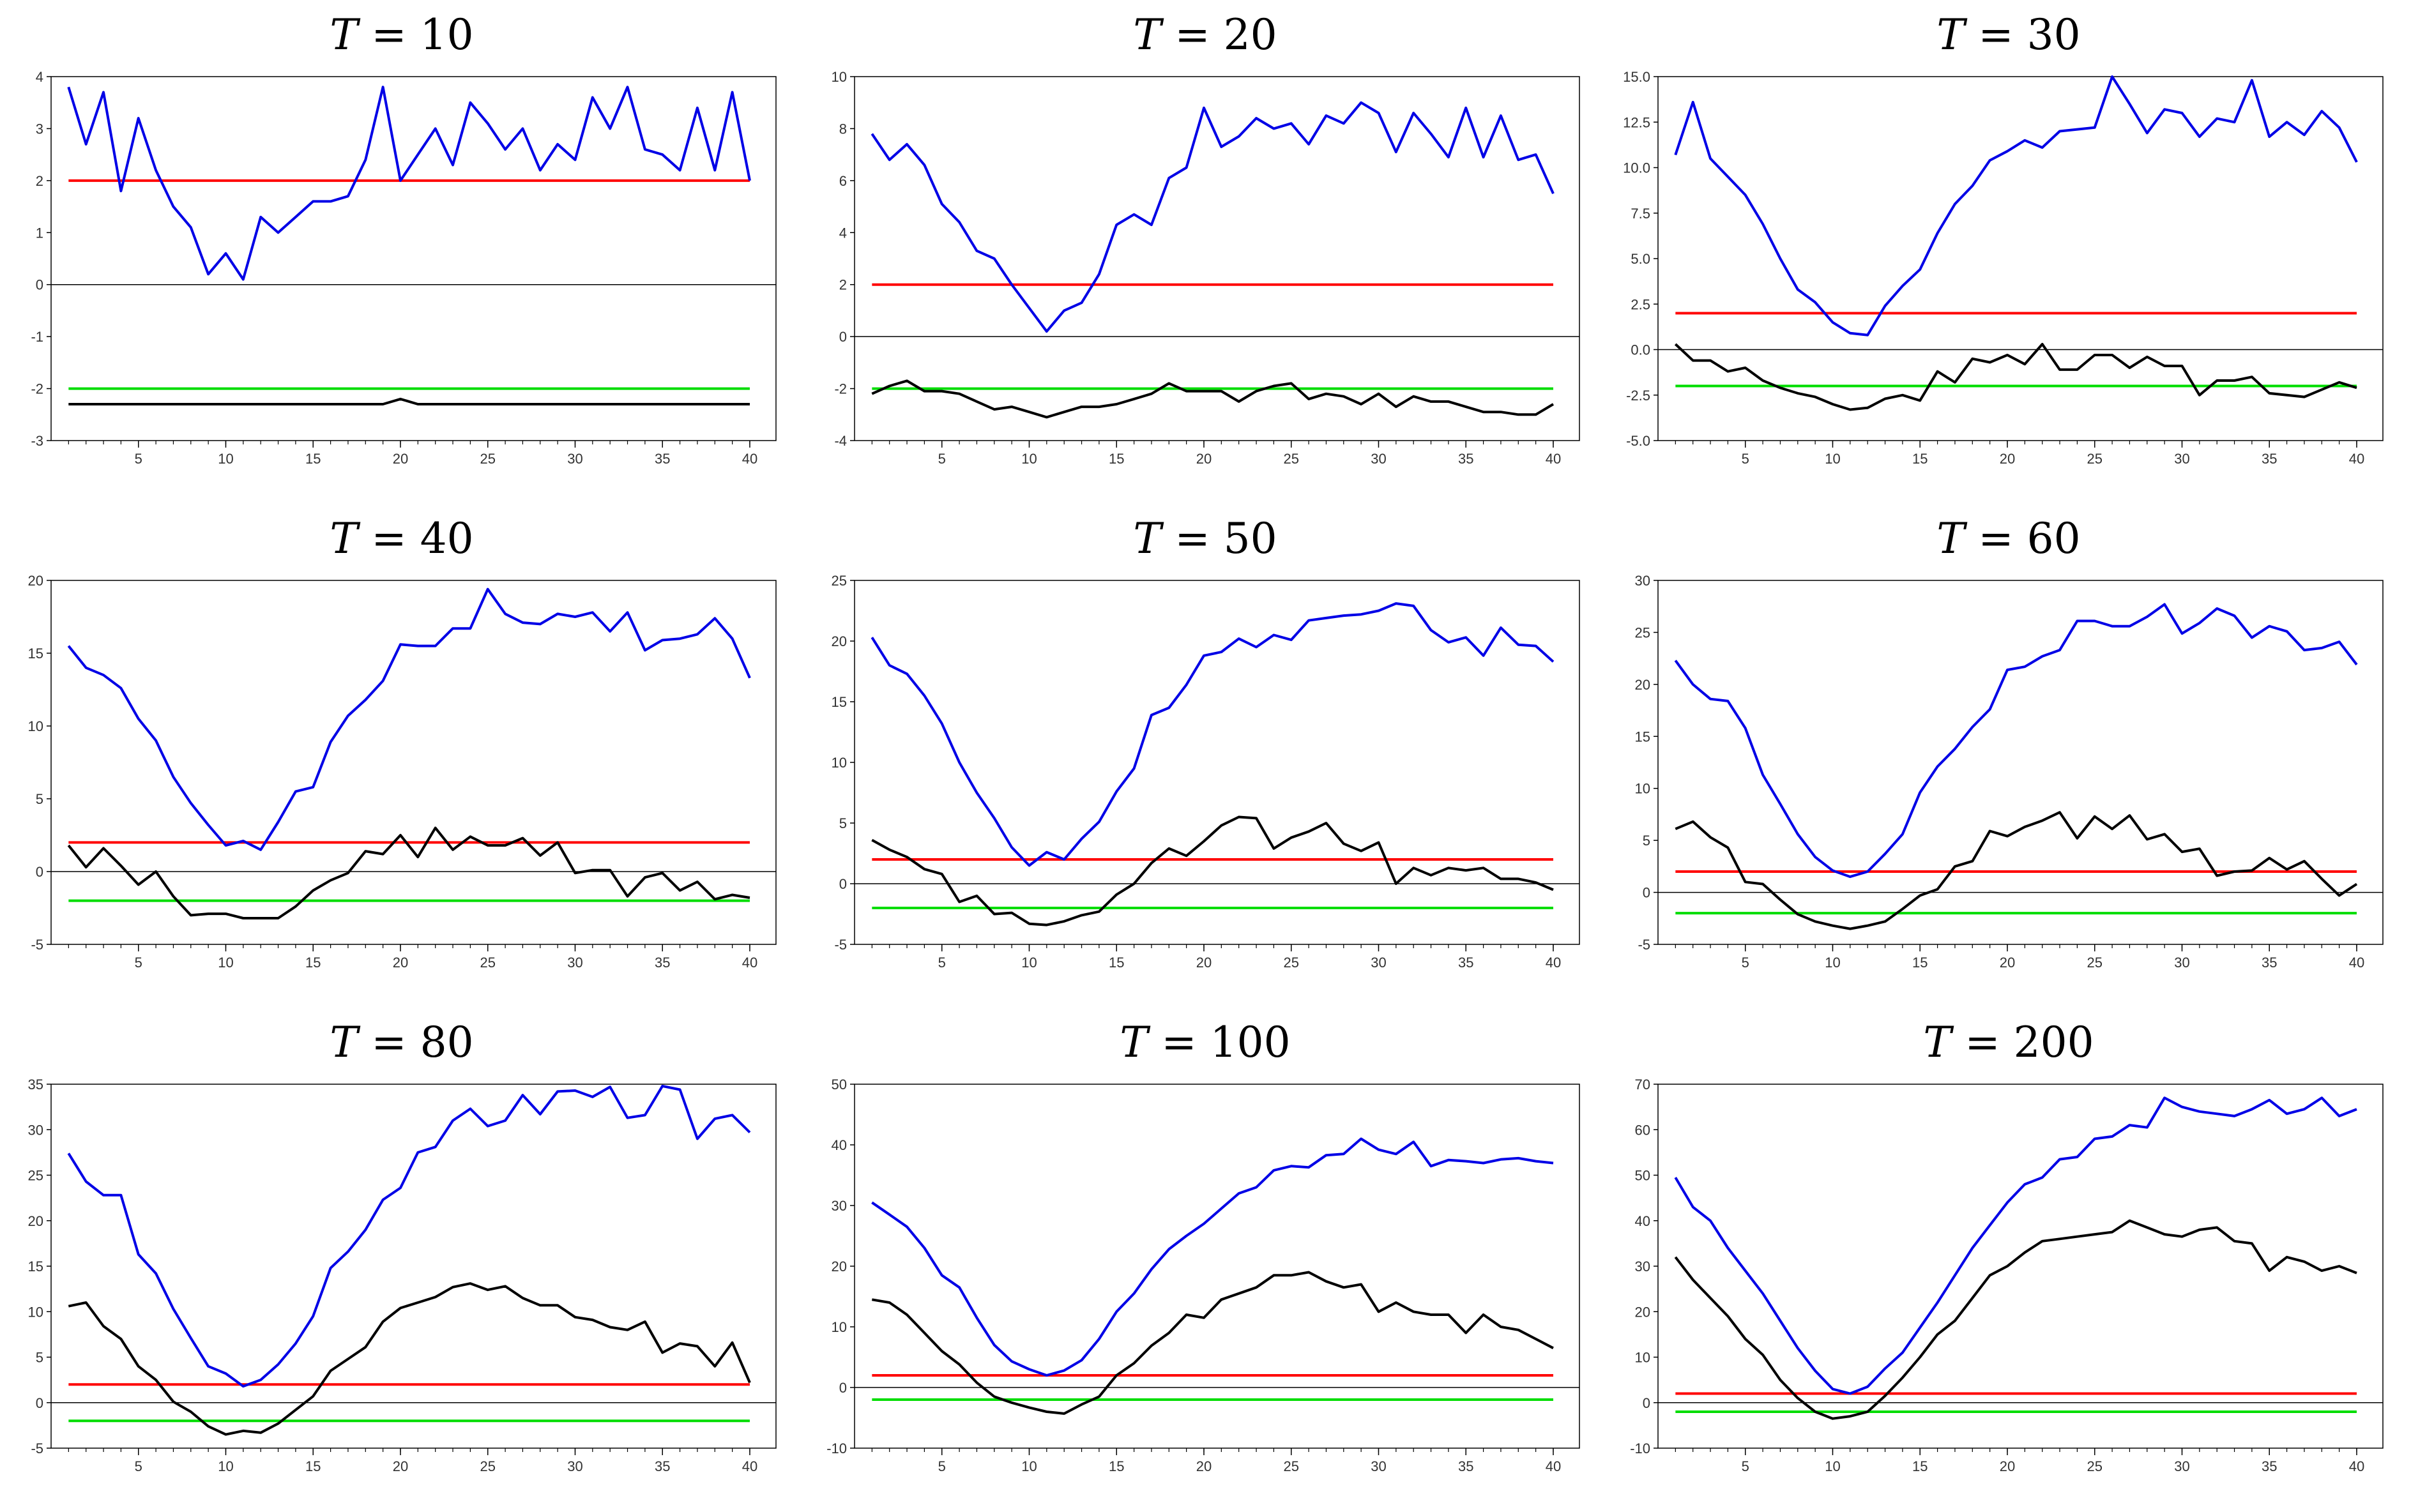 The image size is (2411, 1512). What do you see at coordinates (447, 34) in the screenshot?
I see `title-value: 10` at bounding box center [447, 34].